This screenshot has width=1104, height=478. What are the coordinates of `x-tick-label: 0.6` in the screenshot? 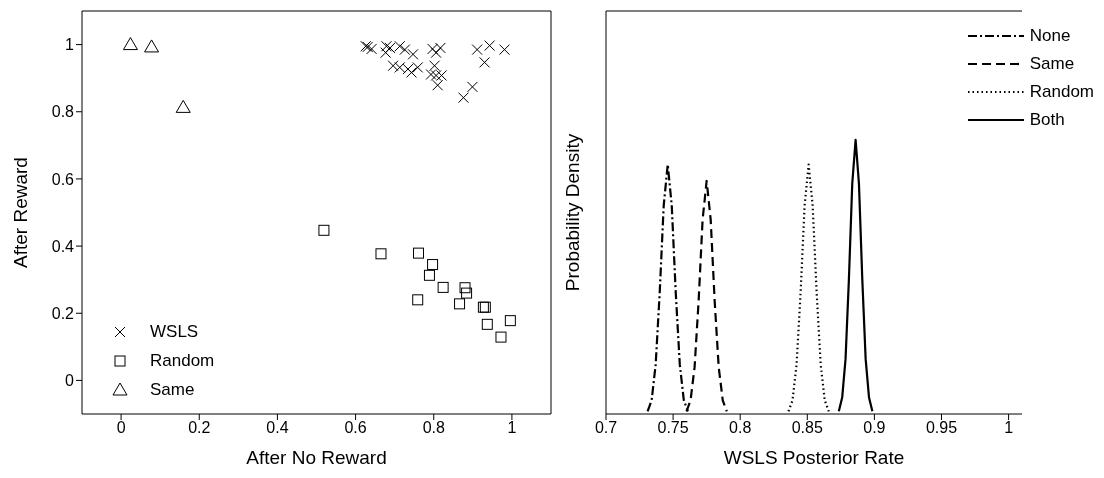 It's located at (355, 428).